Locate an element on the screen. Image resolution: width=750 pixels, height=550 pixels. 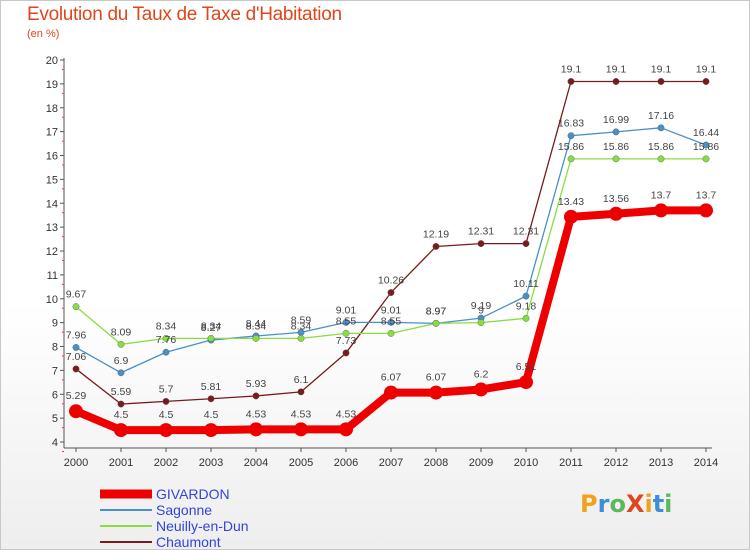
x-tick-label: 2010 is located at coordinates (526, 463).